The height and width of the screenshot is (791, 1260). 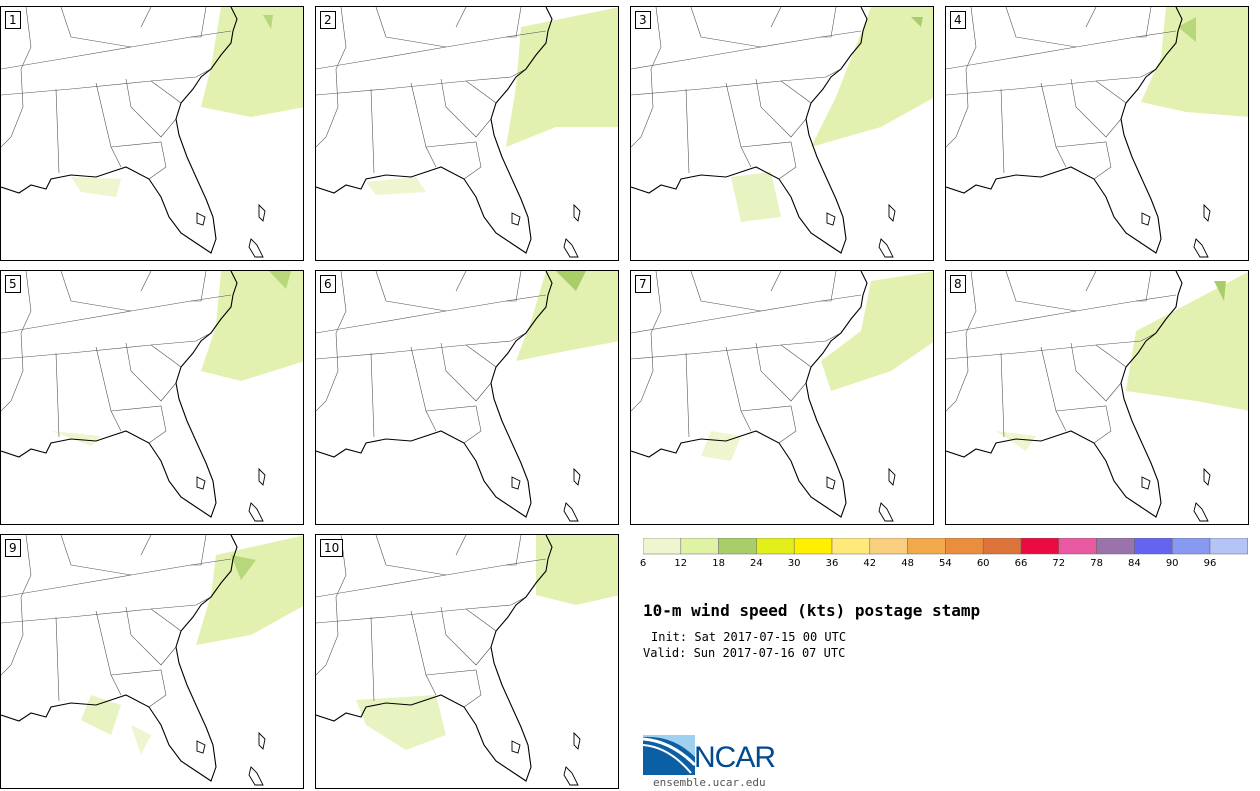 I want to click on member-panel-4: 4, so click(x=1097, y=133).